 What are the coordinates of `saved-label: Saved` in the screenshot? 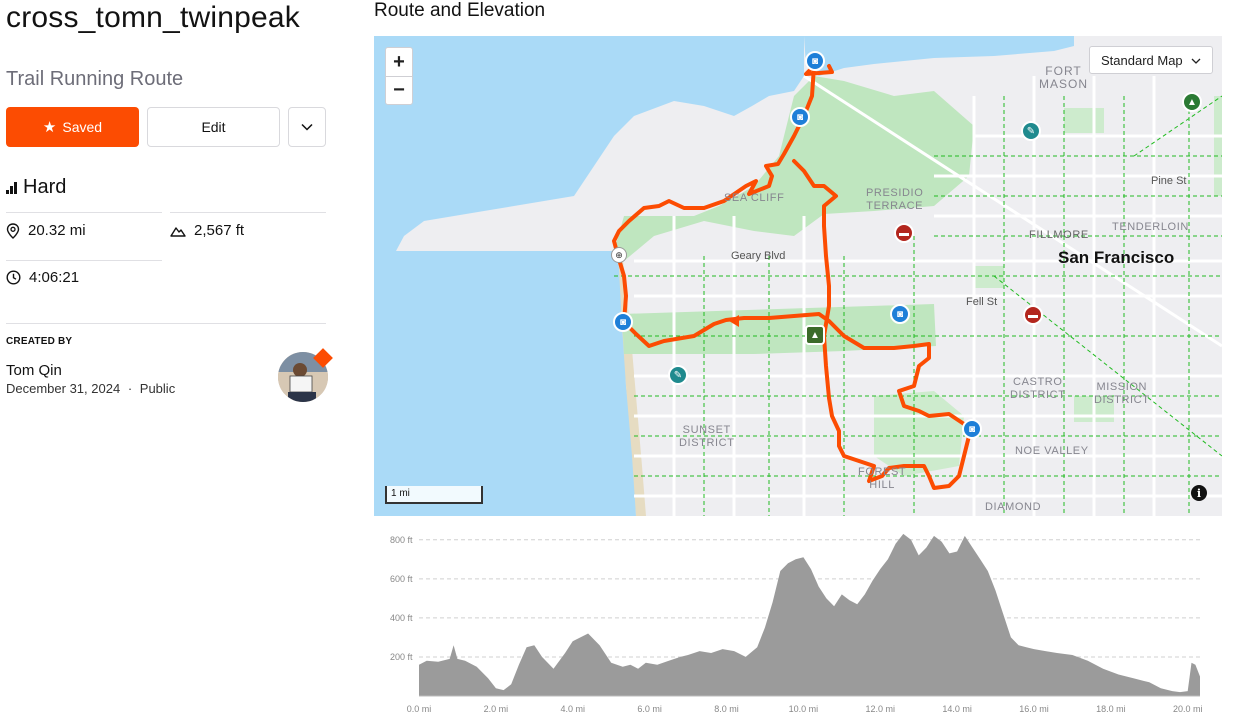 It's located at (82, 127).